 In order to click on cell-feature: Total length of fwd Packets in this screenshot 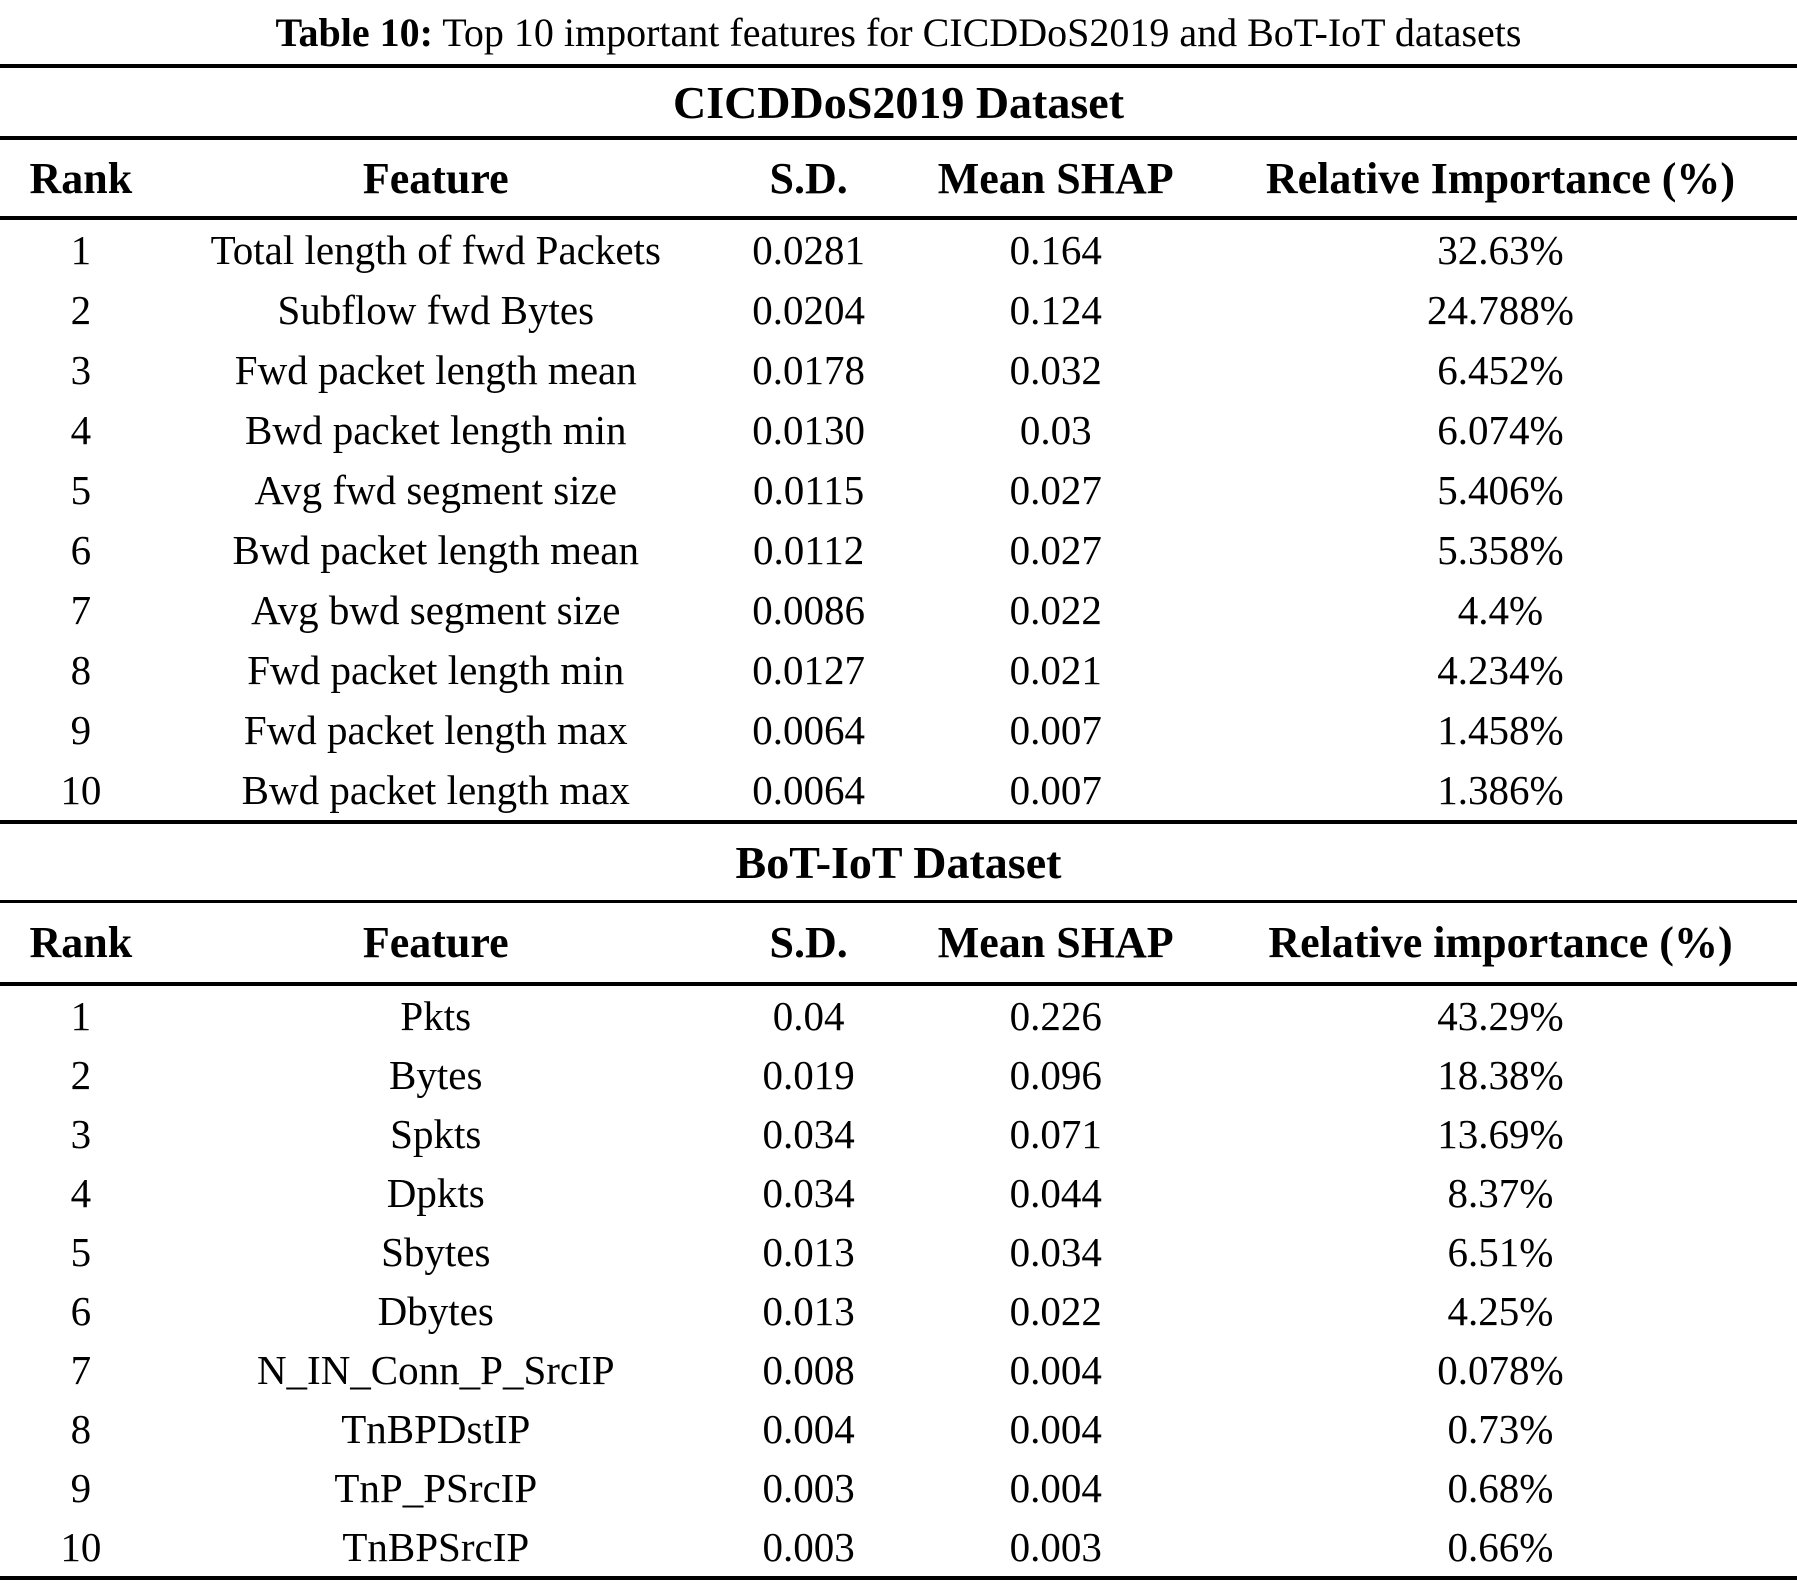, I will do `click(435, 250)`.